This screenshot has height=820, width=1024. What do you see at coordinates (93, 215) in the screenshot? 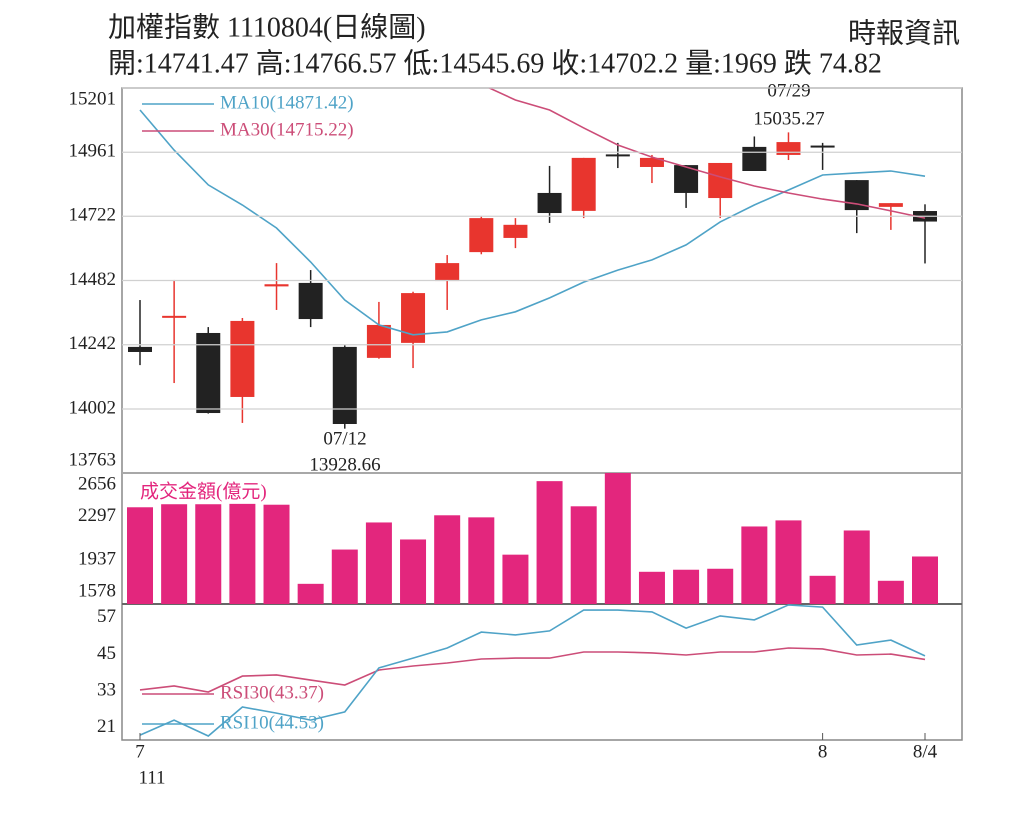
I see `y-tick-label: 14722` at bounding box center [93, 215].